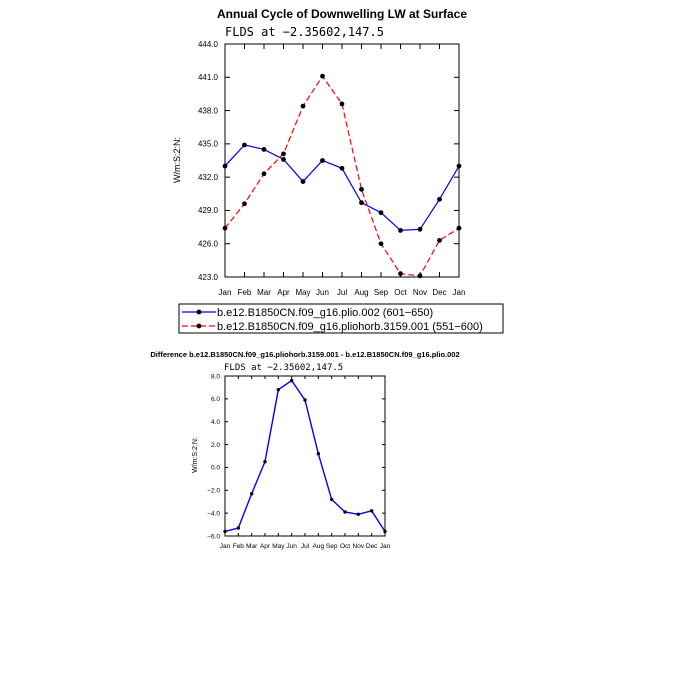  Describe the element at coordinates (215, 468) in the screenshot. I see `y-tick-label: 0.0` at that location.